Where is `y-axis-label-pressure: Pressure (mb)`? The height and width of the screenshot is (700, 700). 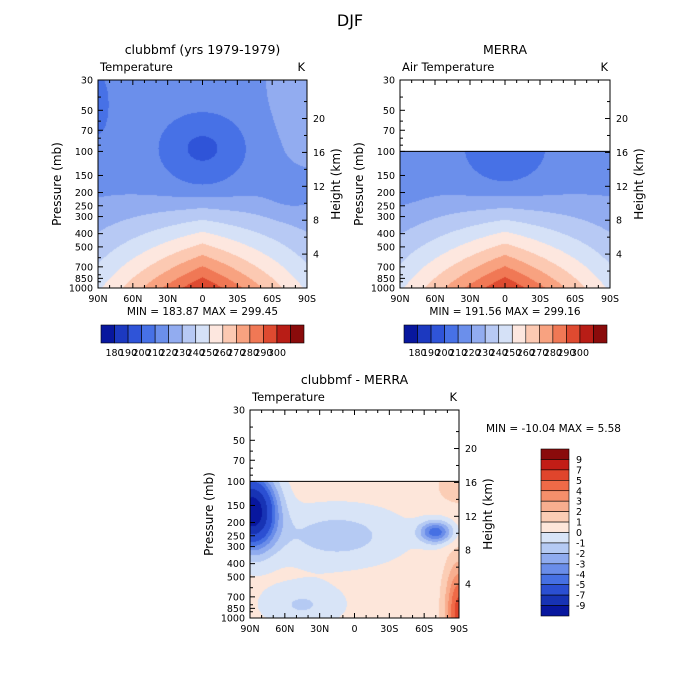 y-axis-label-pressure: Pressure (mb) is located at coordinates (209, 514).